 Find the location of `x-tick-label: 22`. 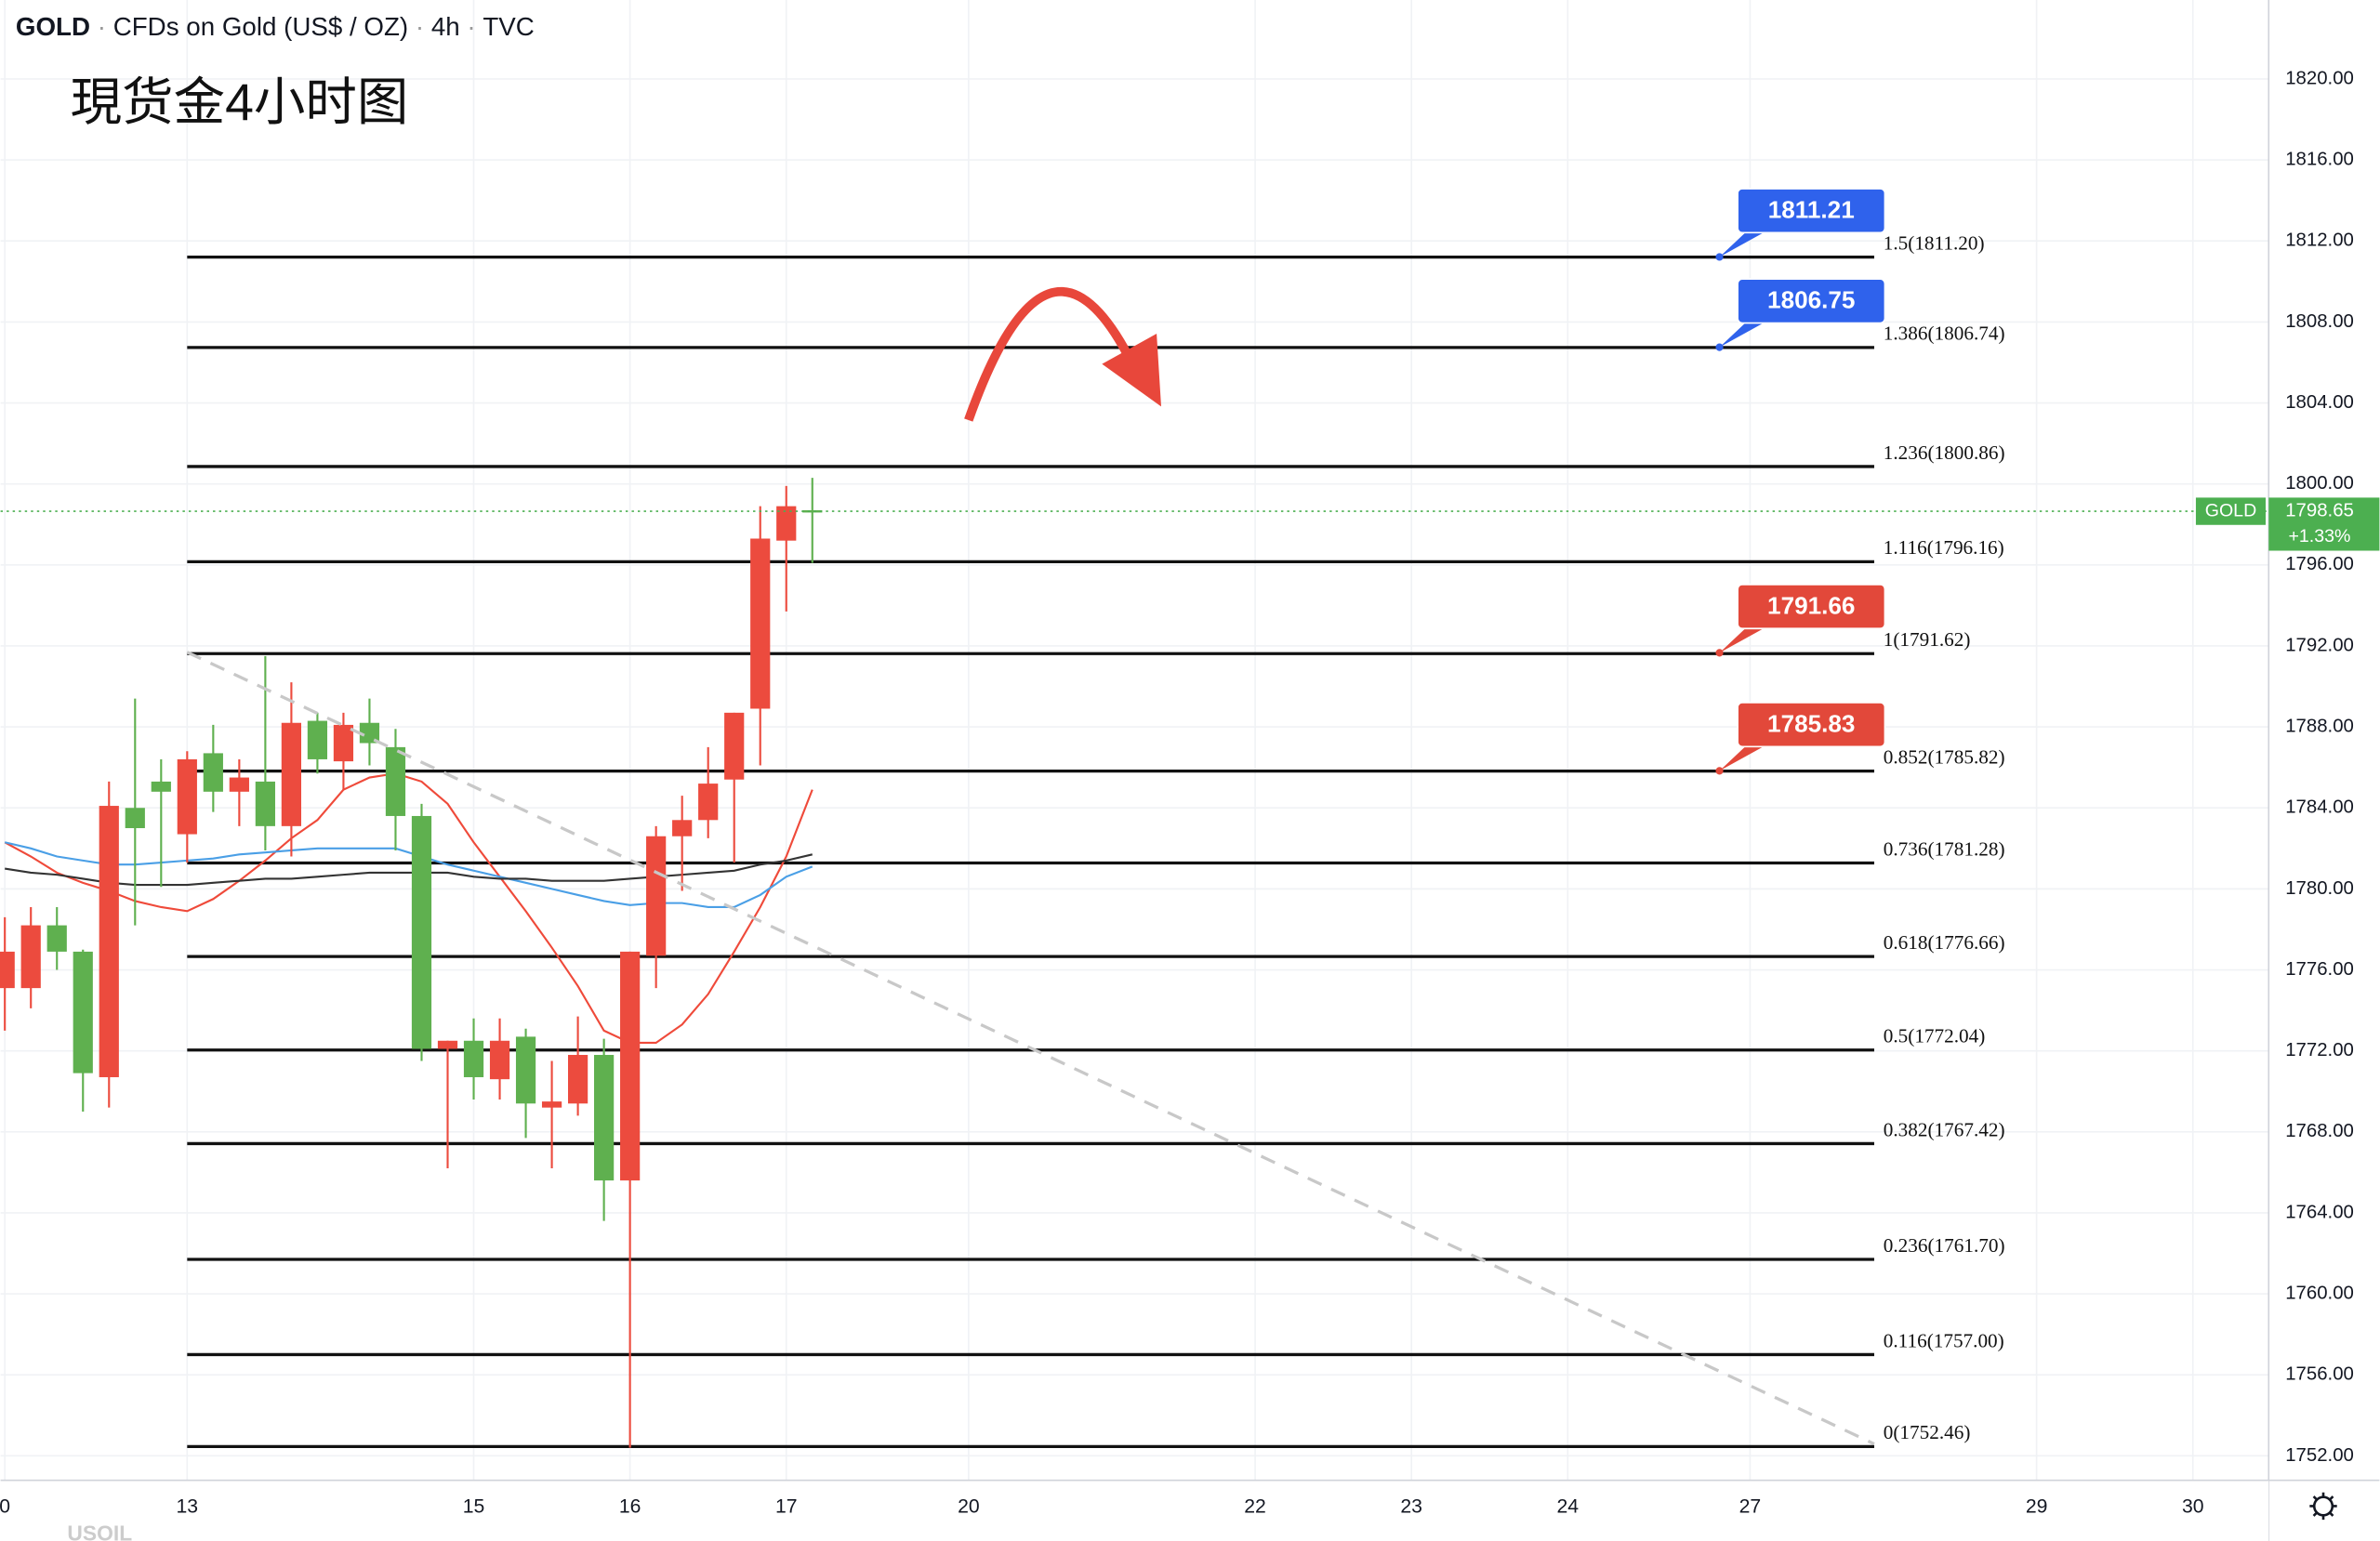

x-tick-label: 22 is located at coordinates (1255, 1507).